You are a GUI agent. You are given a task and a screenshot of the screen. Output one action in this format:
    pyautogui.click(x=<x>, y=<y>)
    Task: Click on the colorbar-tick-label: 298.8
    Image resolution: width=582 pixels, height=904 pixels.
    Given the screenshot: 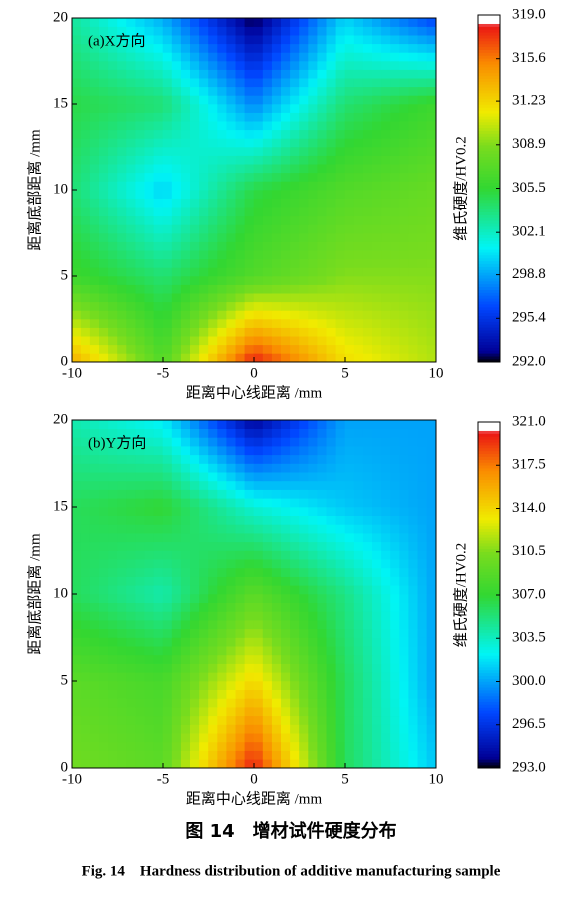 What is the action you would take?
    pyautogui.click(x=529, y=274)
    